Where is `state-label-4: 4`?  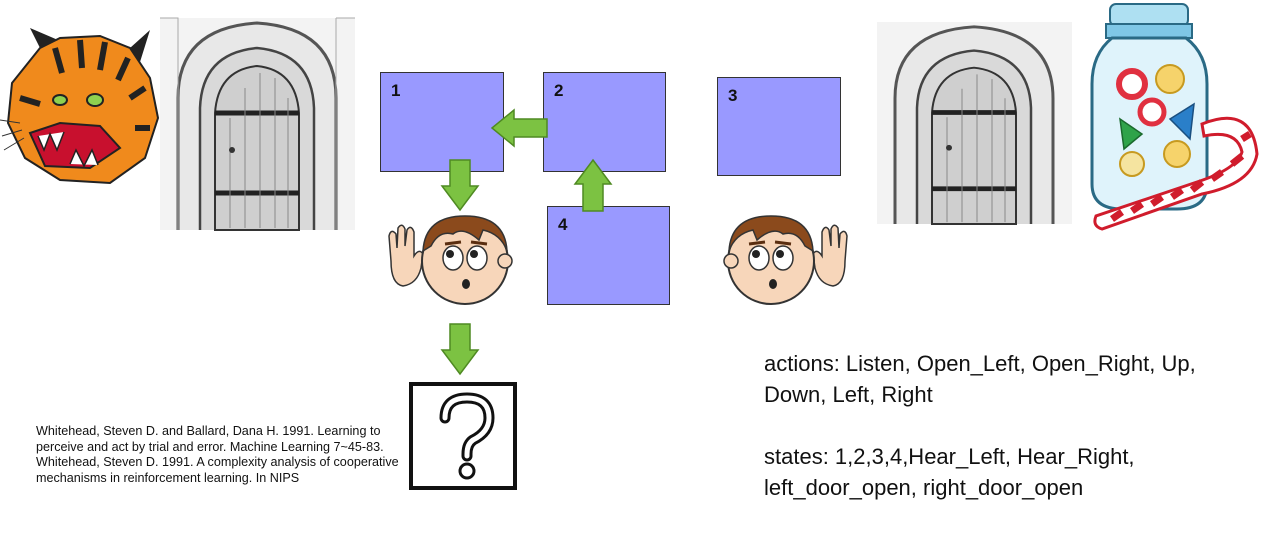 state-label-4: 4 is located at coordinates (563, 224).